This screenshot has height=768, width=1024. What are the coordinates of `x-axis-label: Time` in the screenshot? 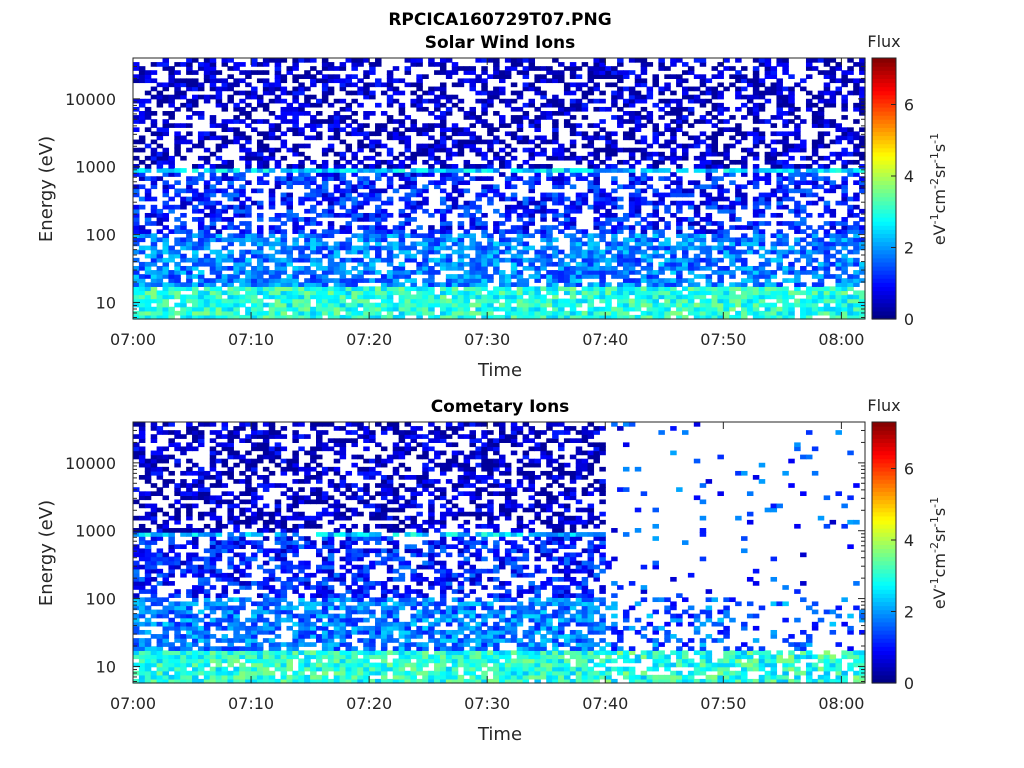 It's located at (499, 370).